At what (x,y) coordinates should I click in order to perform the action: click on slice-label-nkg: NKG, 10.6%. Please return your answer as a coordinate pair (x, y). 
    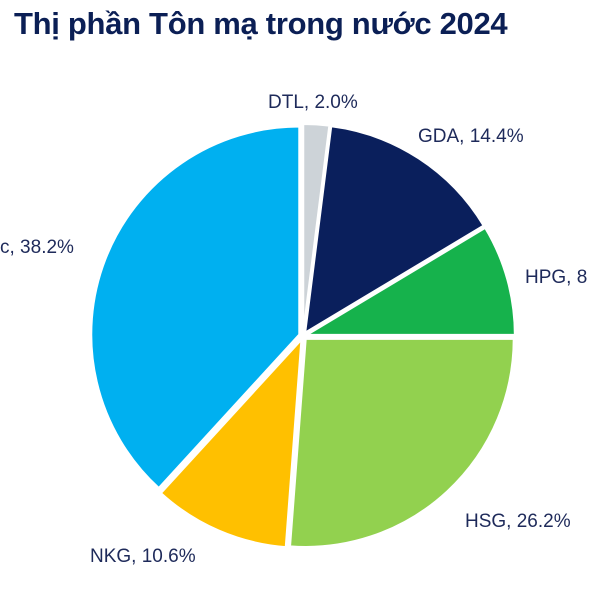
    Looking at the image, I should click on (143, 556).